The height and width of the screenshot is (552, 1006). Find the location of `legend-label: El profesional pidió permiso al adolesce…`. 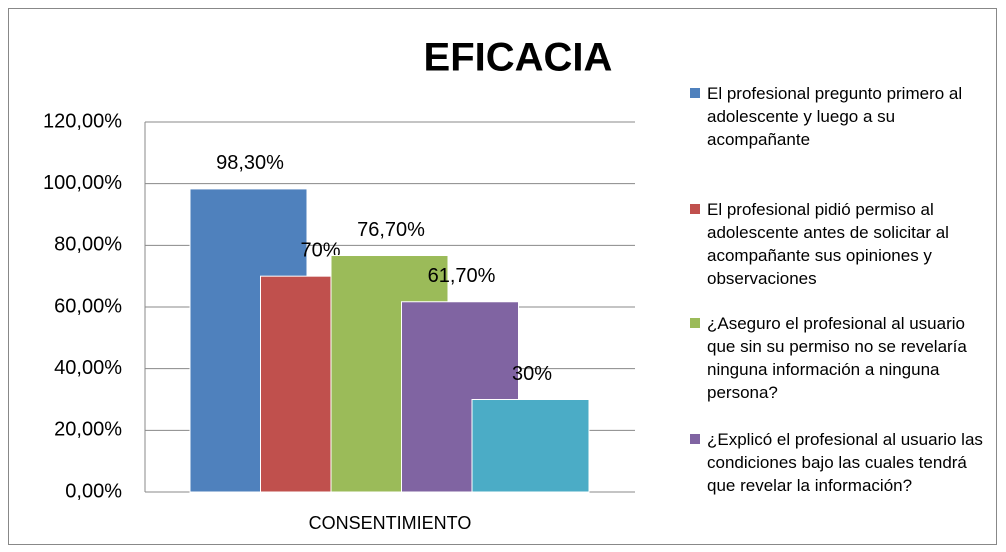

legend-label: El profesional pidió permiso al adolesce… is located at coordinates (828, 244).